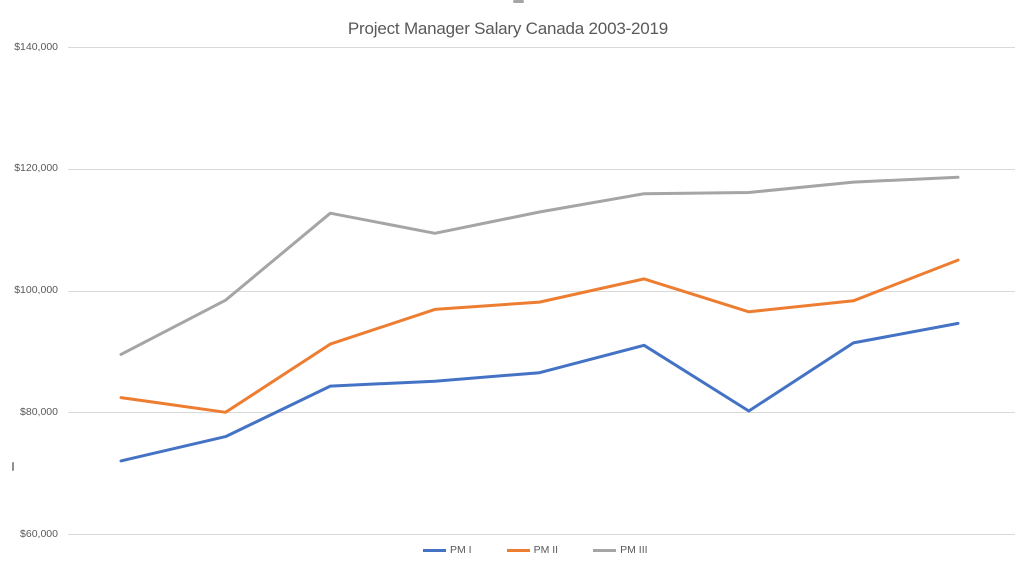  I want to click on y-axis-tick-label: $120,000, so click(36, 168).